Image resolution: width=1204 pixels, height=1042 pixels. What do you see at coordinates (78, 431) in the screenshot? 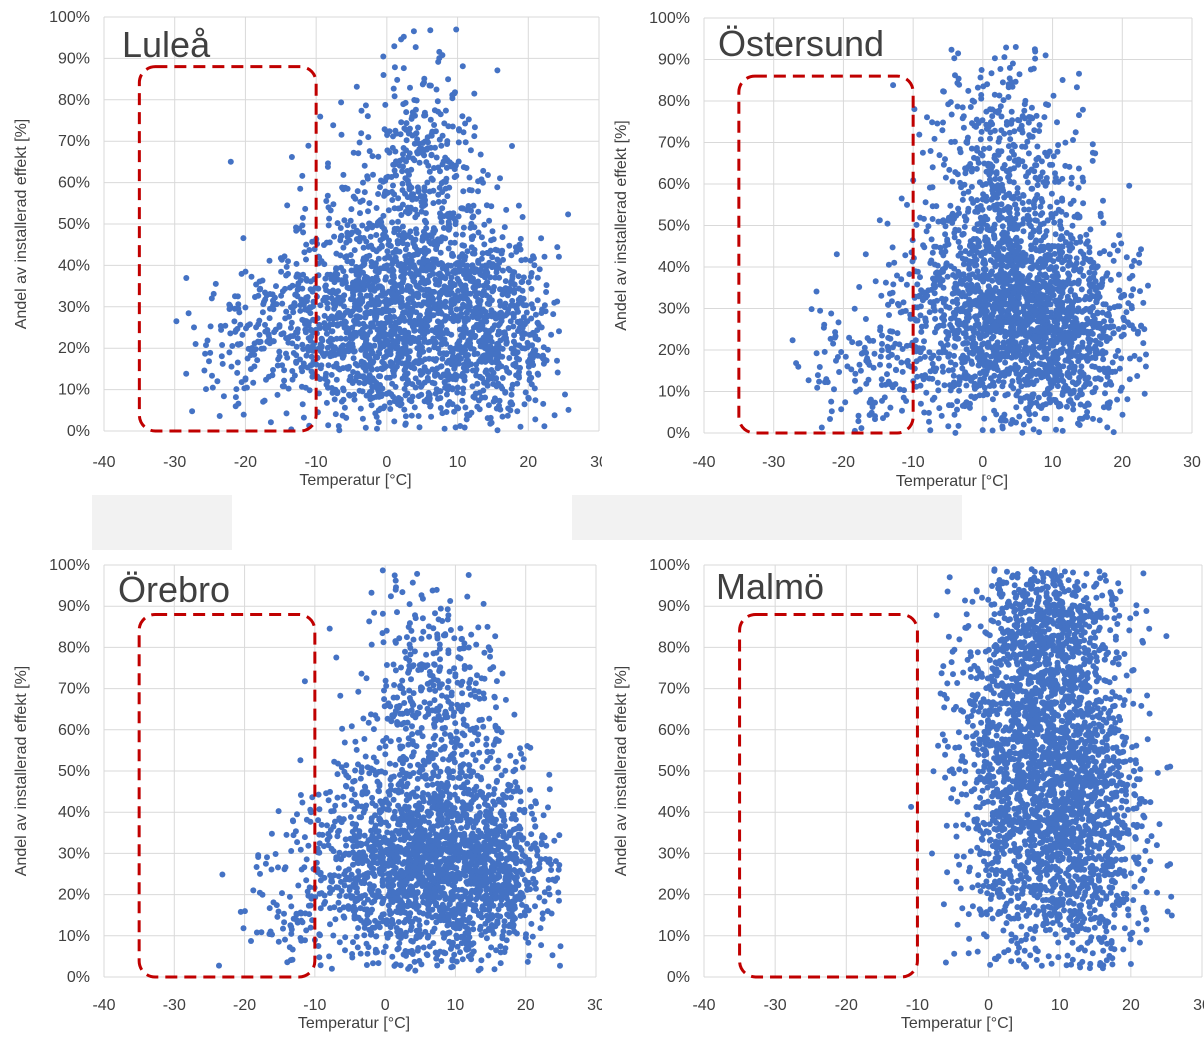
I see `y-tick-label: 0%` at bounding box center [78, 431].